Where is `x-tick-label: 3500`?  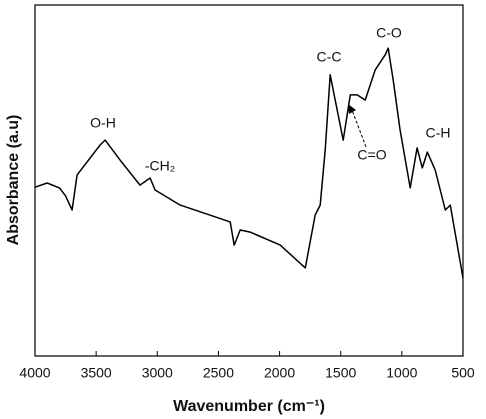 x-tick-label: 3500 is located at coordinates (96, 373).